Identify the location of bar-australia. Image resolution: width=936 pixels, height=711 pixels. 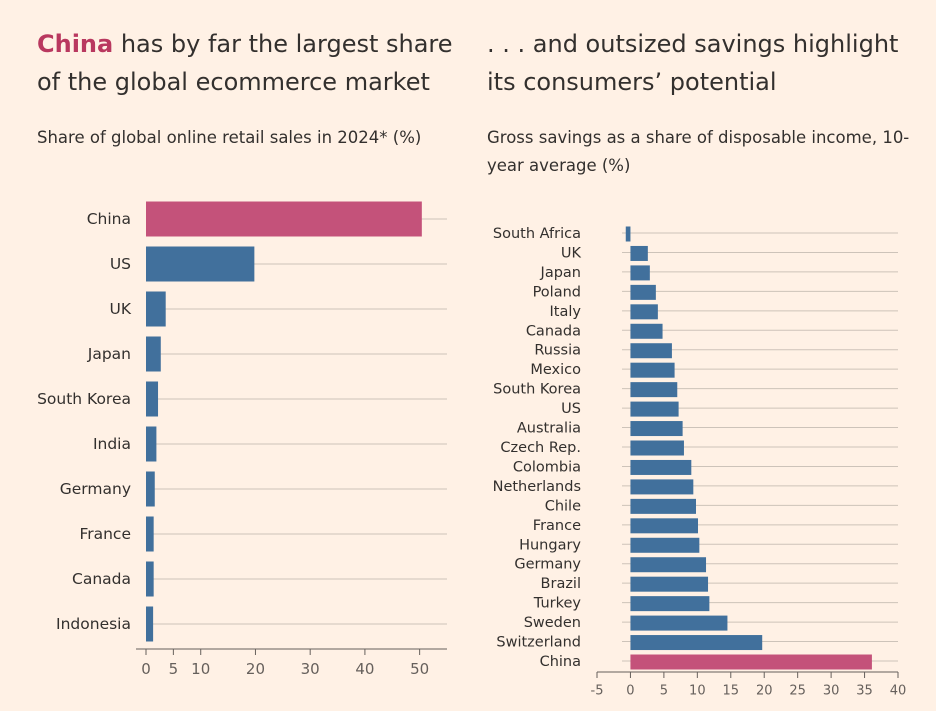
(656, 429).